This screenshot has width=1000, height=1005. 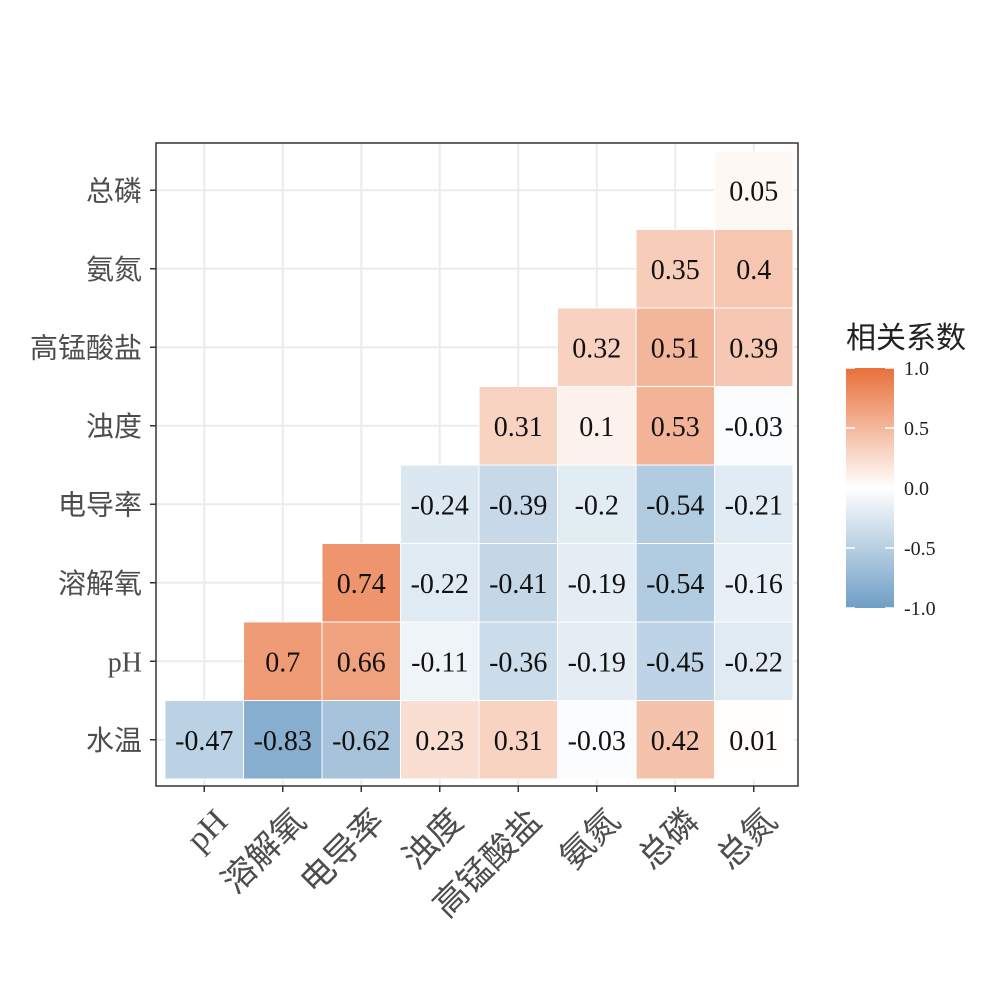 What do you see at coordinates (754, 584) in the screenshot?
I see `cell-value-label: -0.16` at bounding box center [754, 584].